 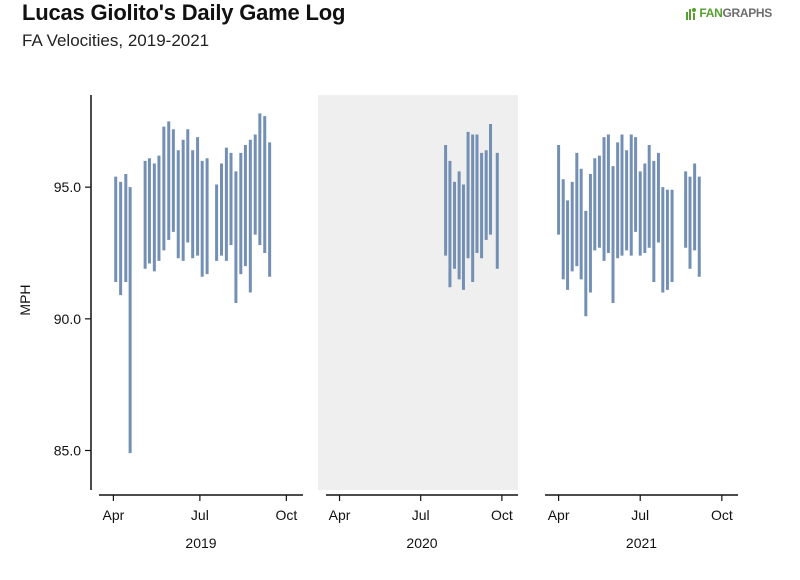 What do you see at coordinates (691, 13) in the screenshot?
I see `fangraphs-logo-icon` at bounding box center [691, 13].